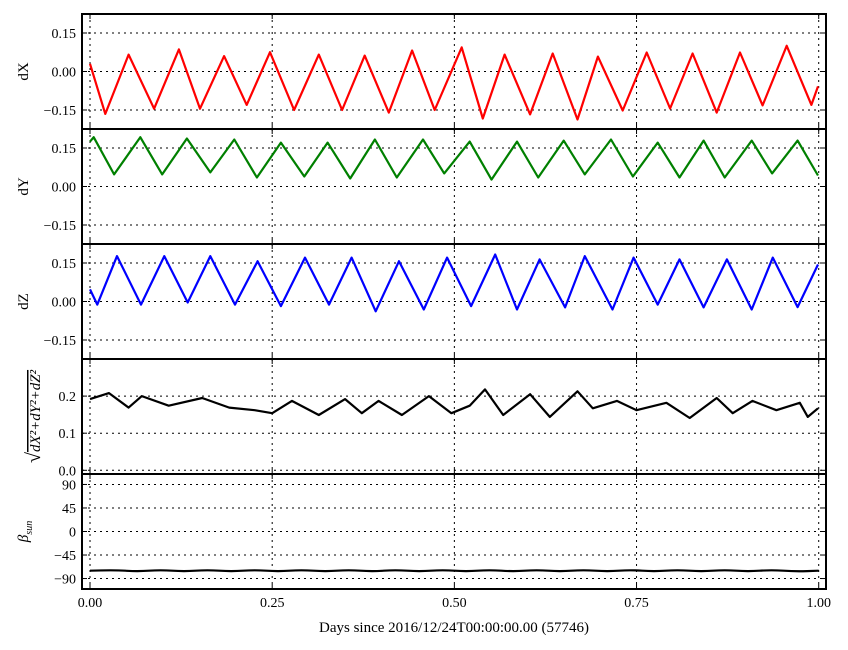 This screenshot has height=650, width=848. I want to click on y-axis-label-subscript: sun, so click(29, 528).